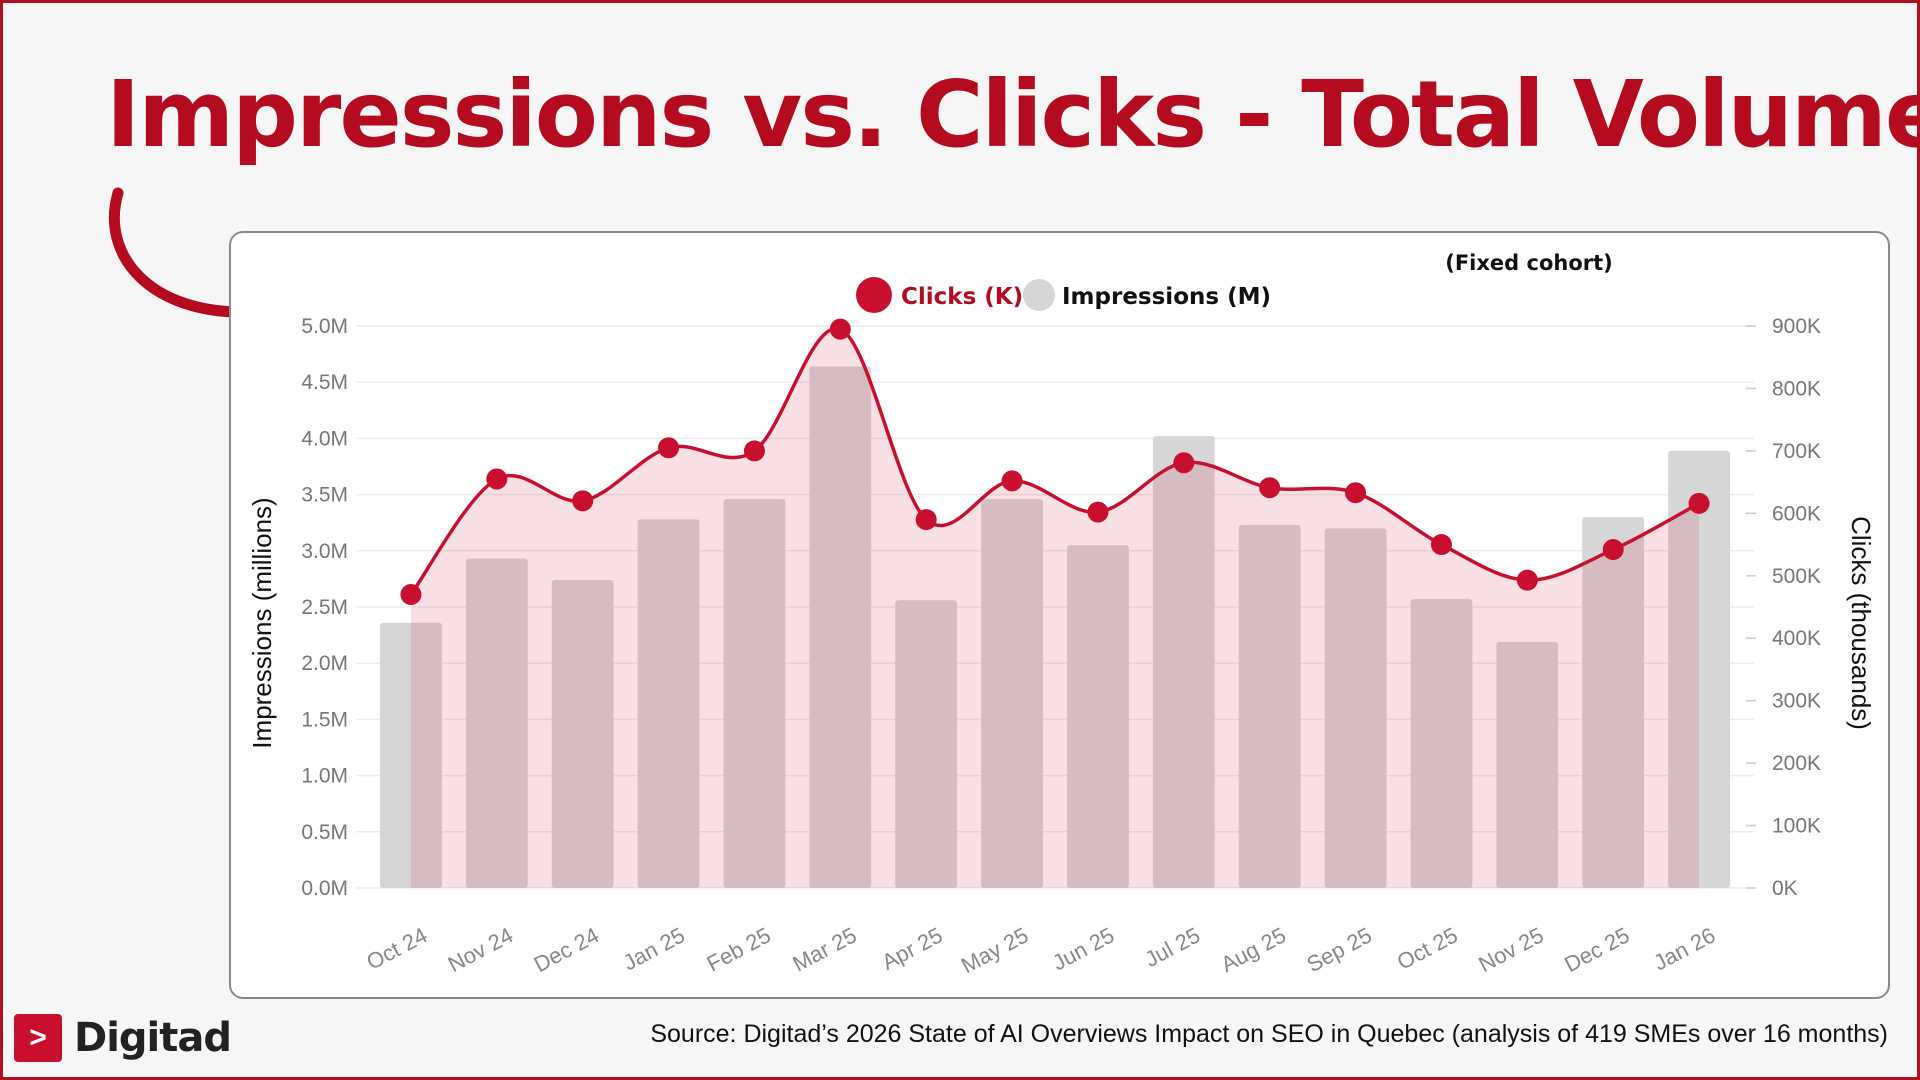  I want to click on left-tick-label: 5.0M, so click(324, 326).